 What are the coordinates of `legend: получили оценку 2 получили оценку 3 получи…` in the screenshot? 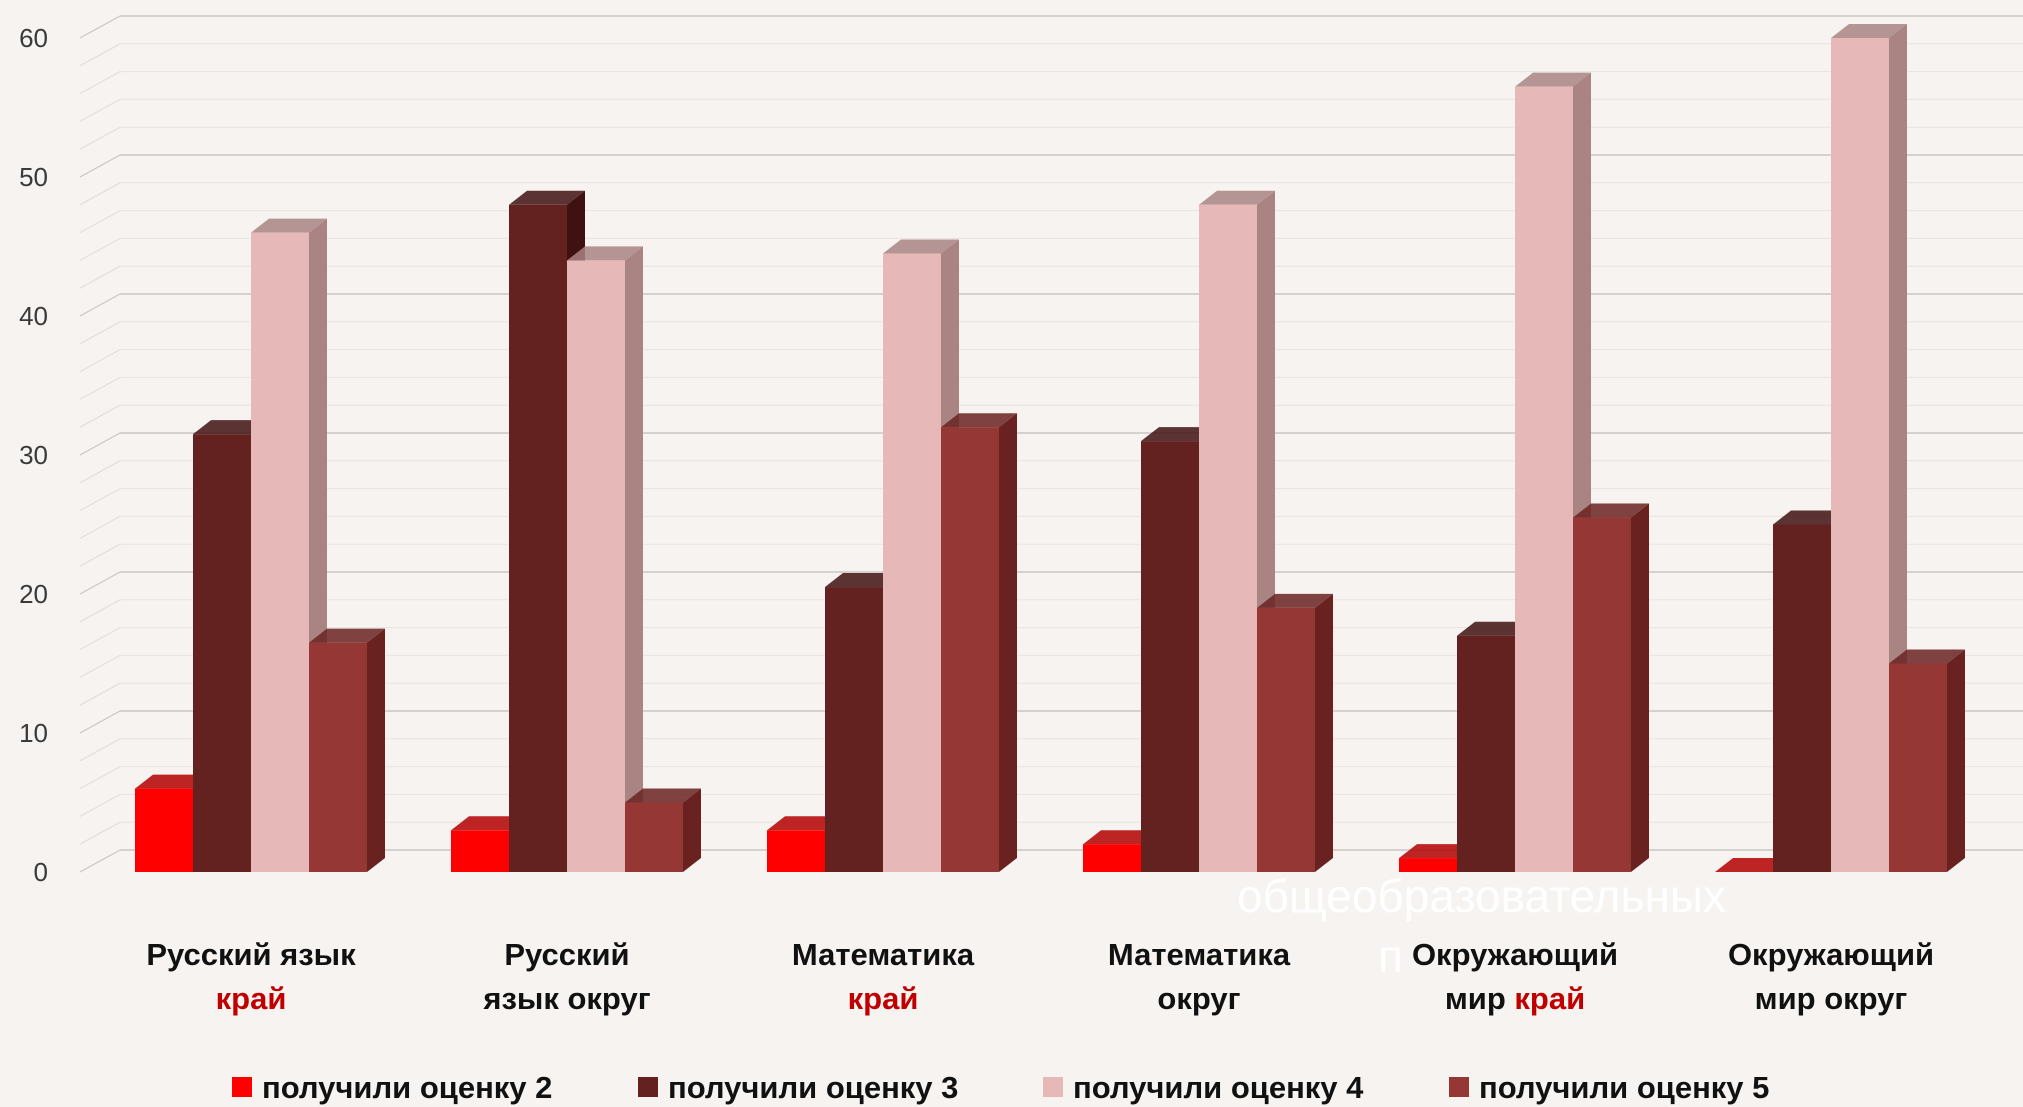 It's located at (1000, 1087).